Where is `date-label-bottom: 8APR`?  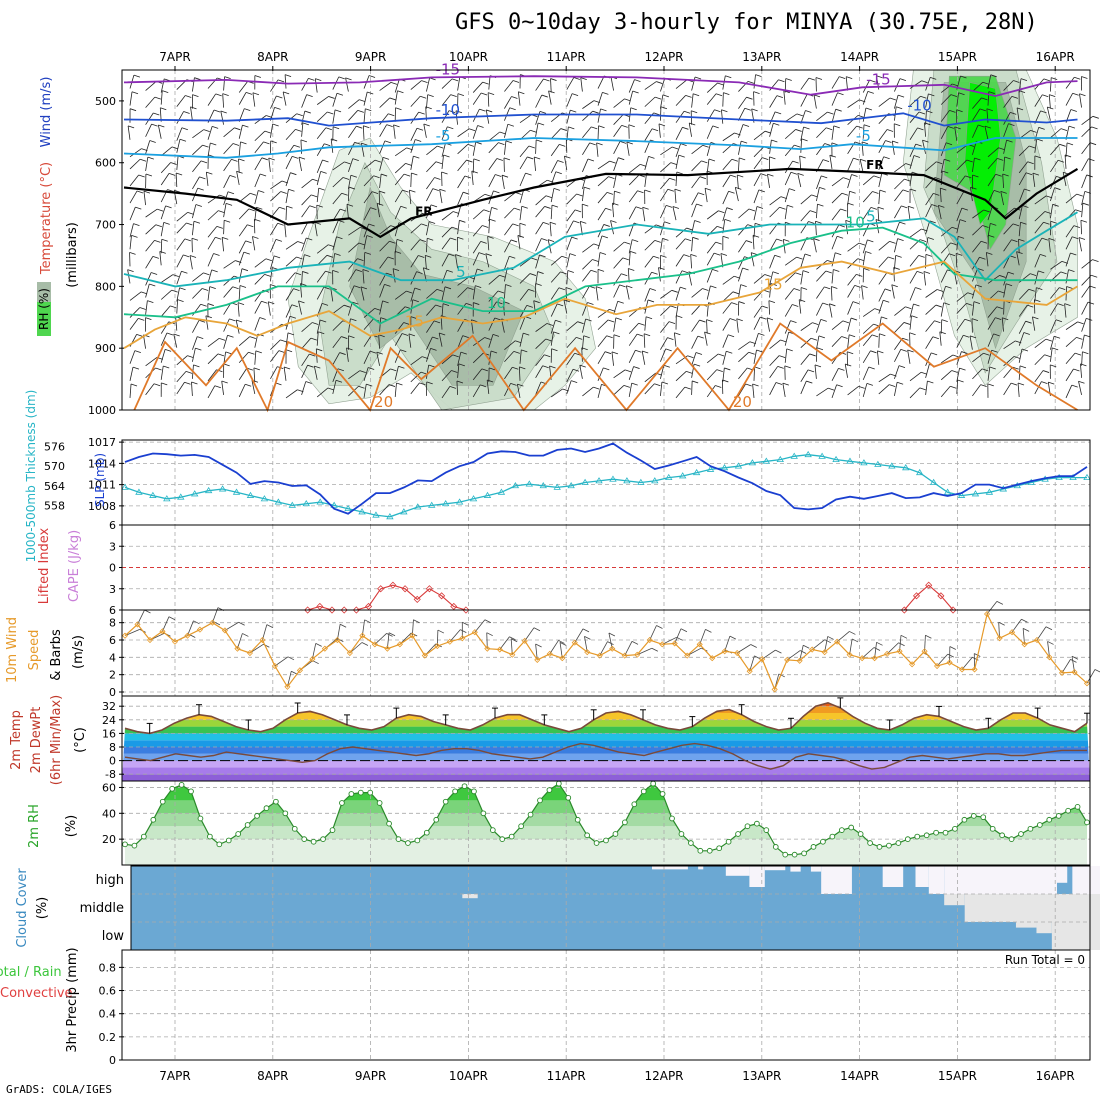 date-label-bottom: 8APR is located at coordinates (272, 1076).